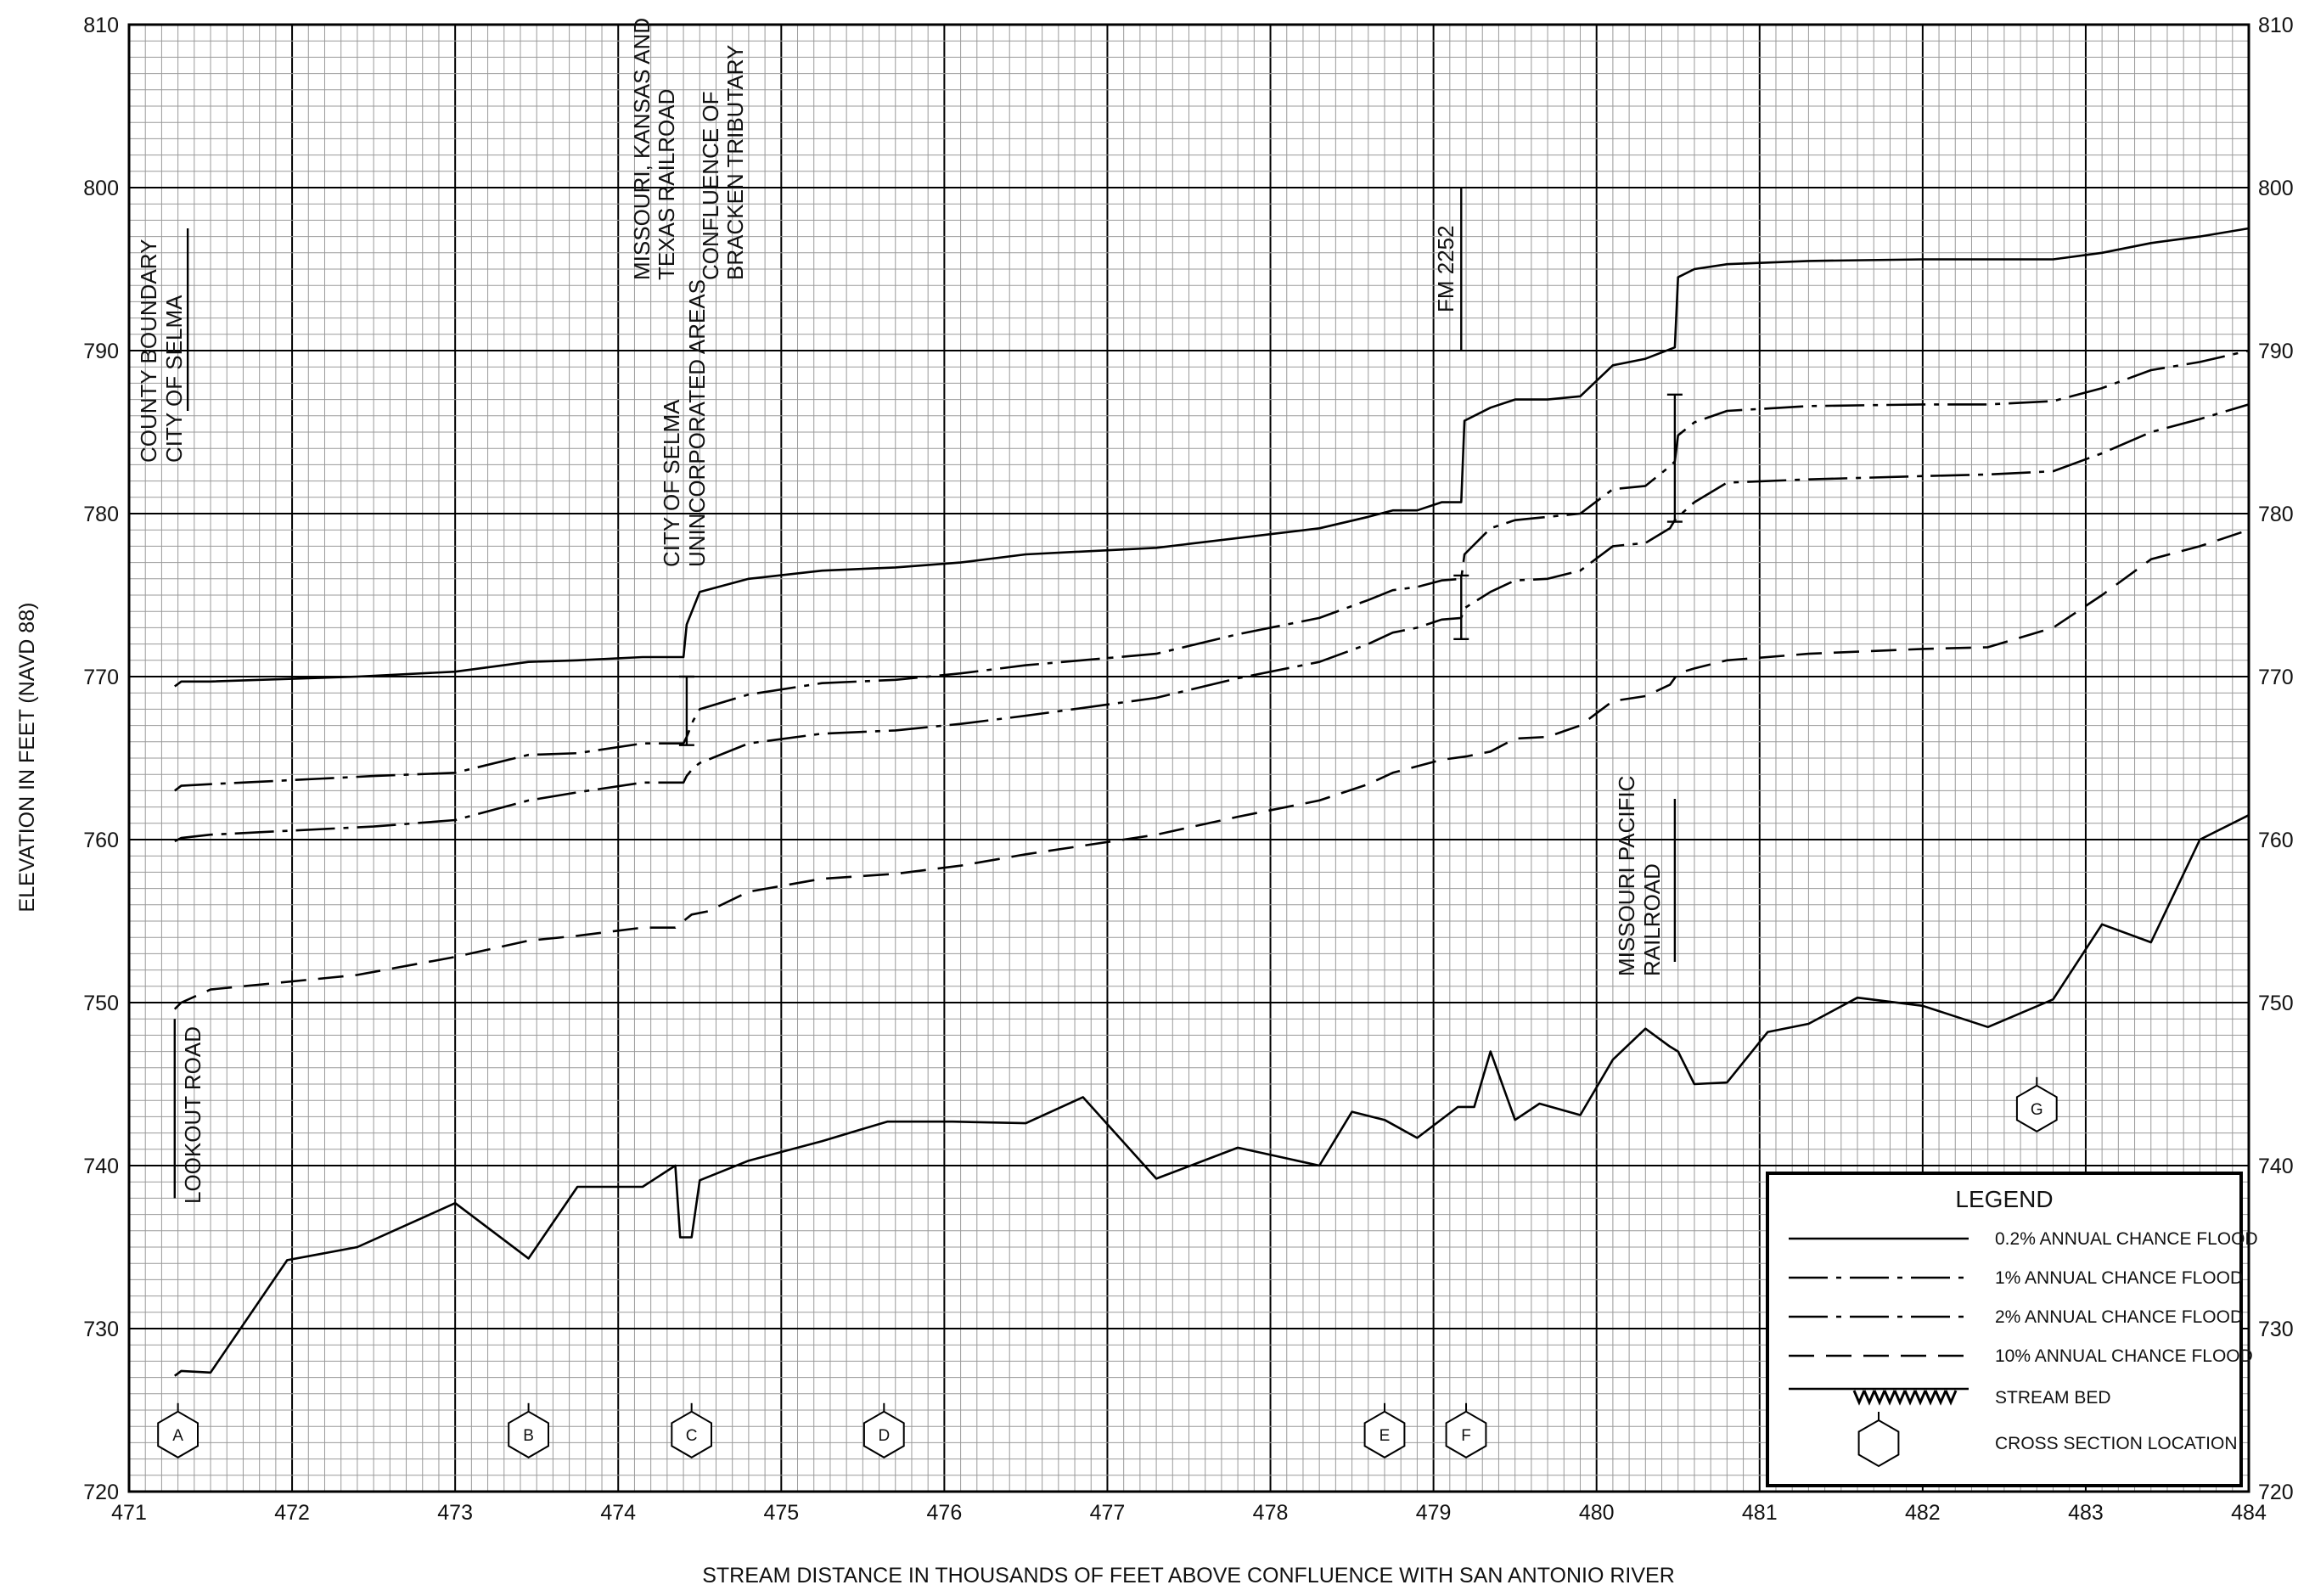  Describe the element at coordinates (1445, 268) in the screenshot. I see `annotation-label: FM 2252` at that location.